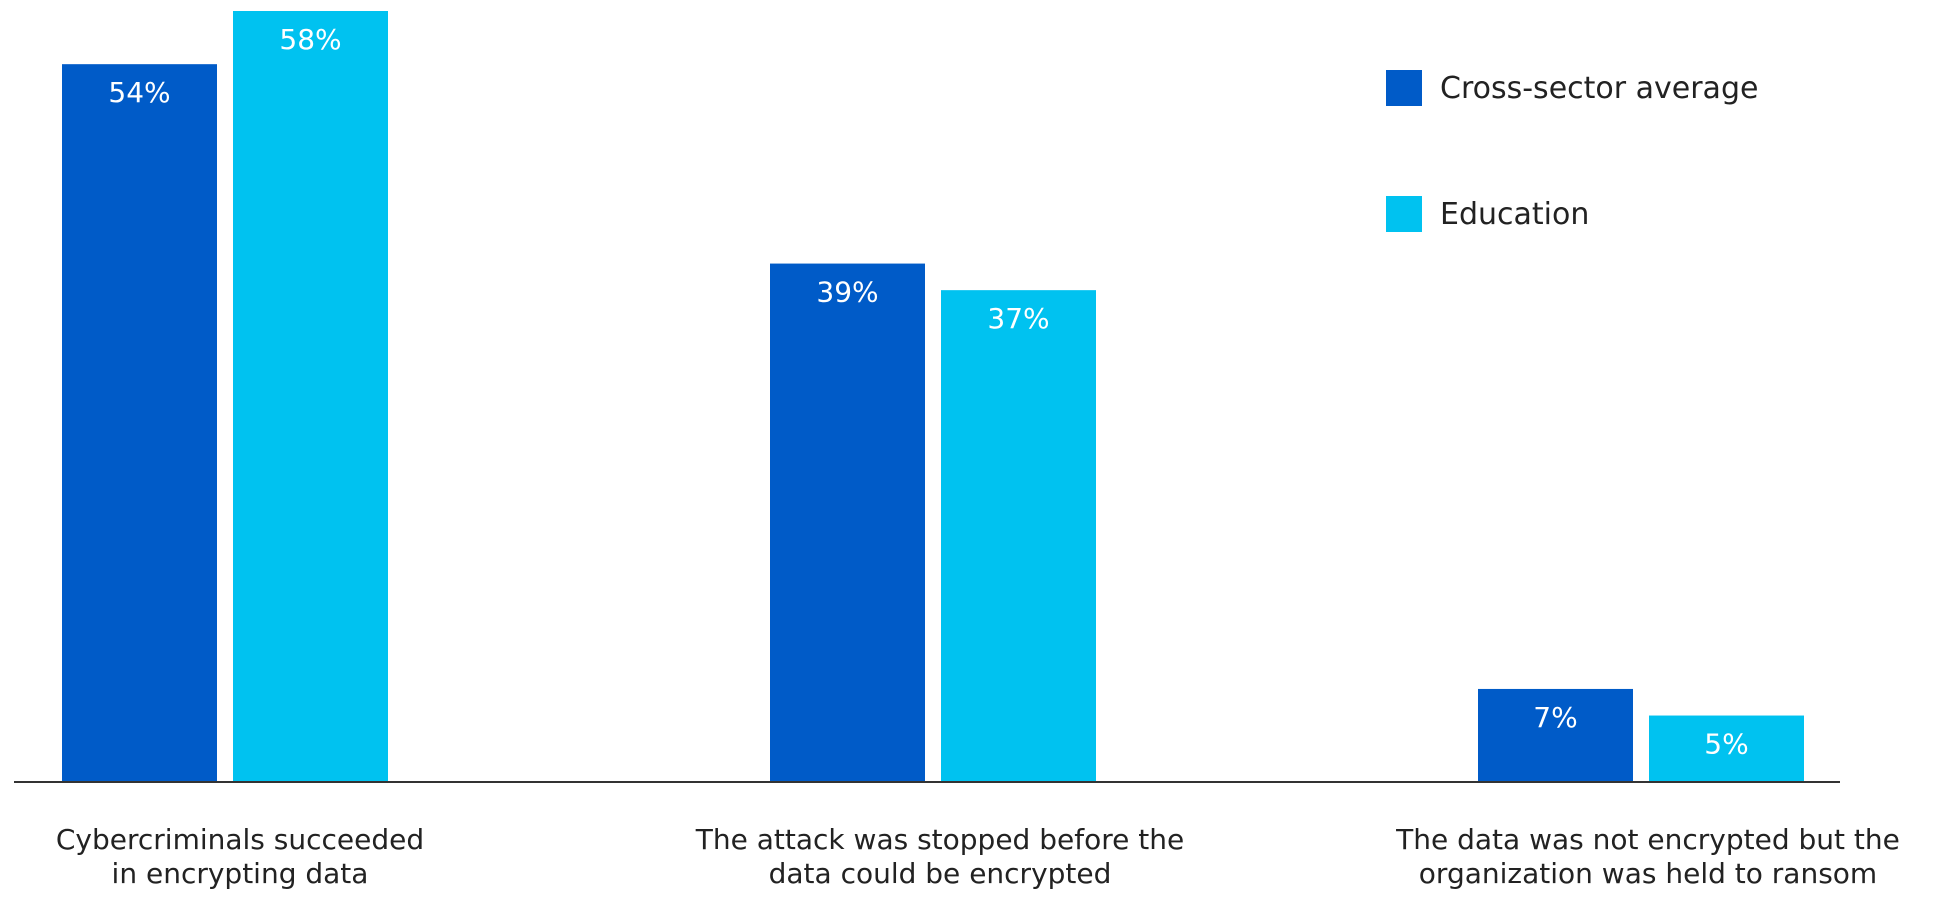  I want to click on legend: Cross-sector average Education, so click(1572, 194).